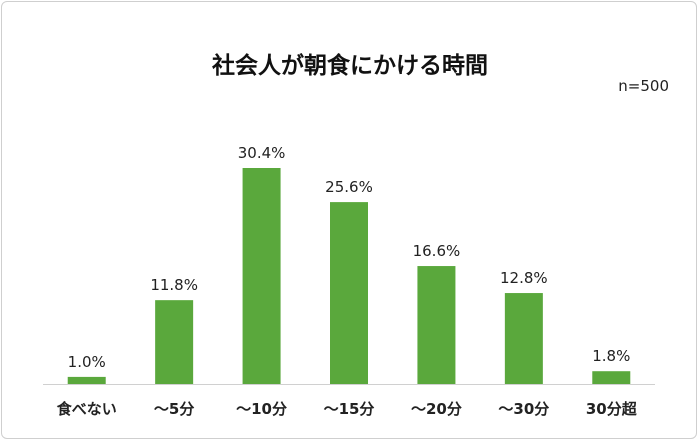 The width and height of the screenshot is (700, 442). Describe the element at coordinates (87, 362) in the screenshot. I see `value-label-0: 1.0%` at that location.